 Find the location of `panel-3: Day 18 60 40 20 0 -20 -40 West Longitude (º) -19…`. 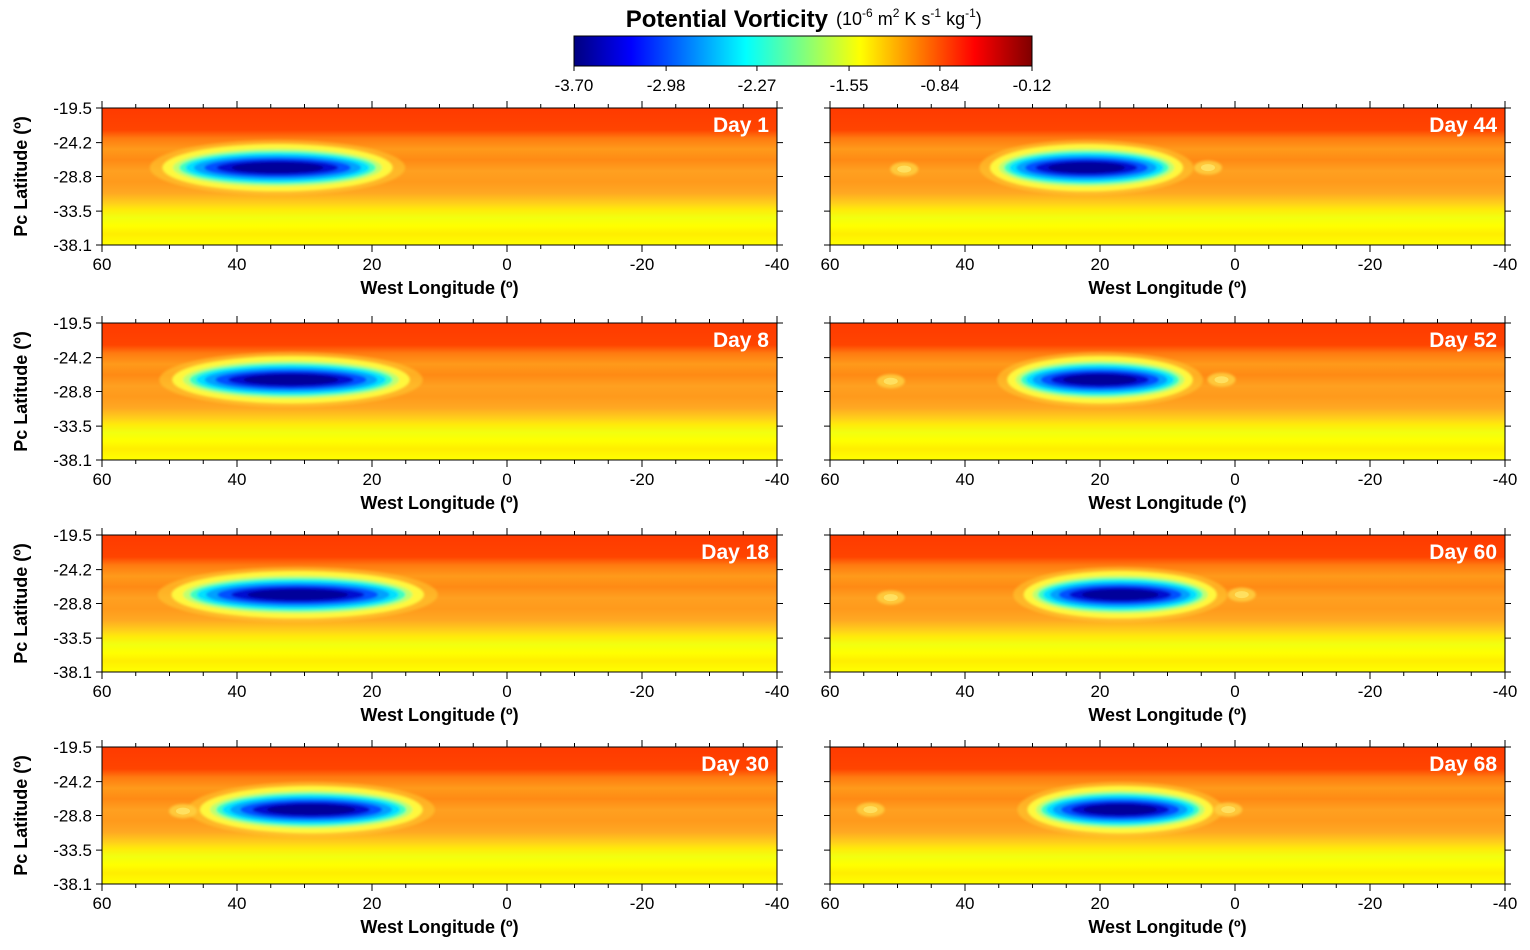

panel-3: Day 18 60 40 20 0 -20 -40 West Longitude (º) -19… is located at coordinates (400, 625).